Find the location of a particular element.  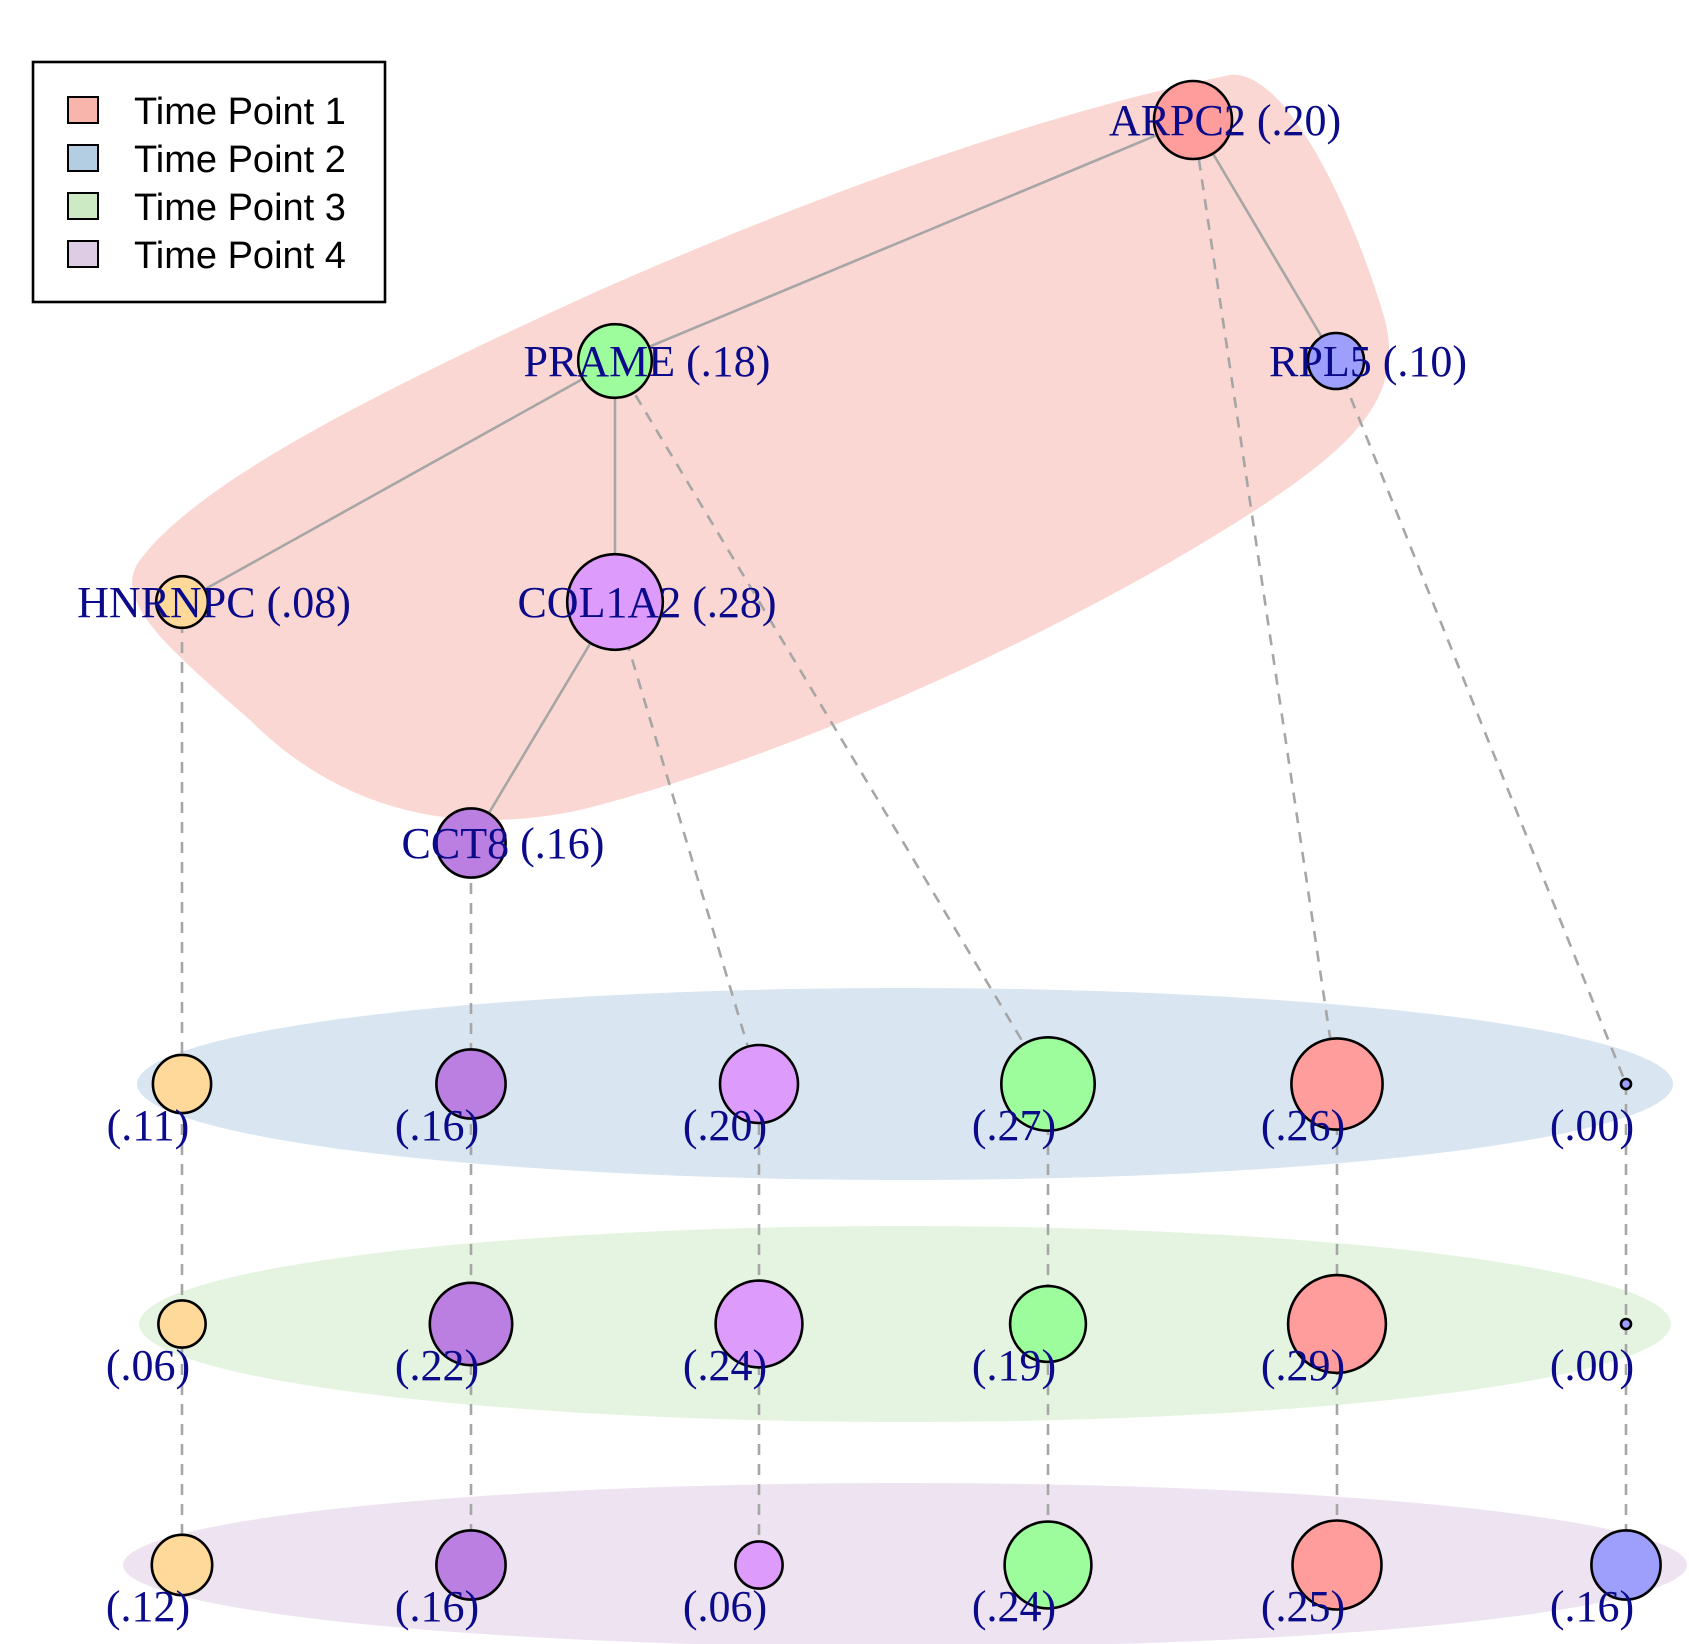

value-label-arpc2-tp2: (.26) is located at coordinates (1303, 1125).